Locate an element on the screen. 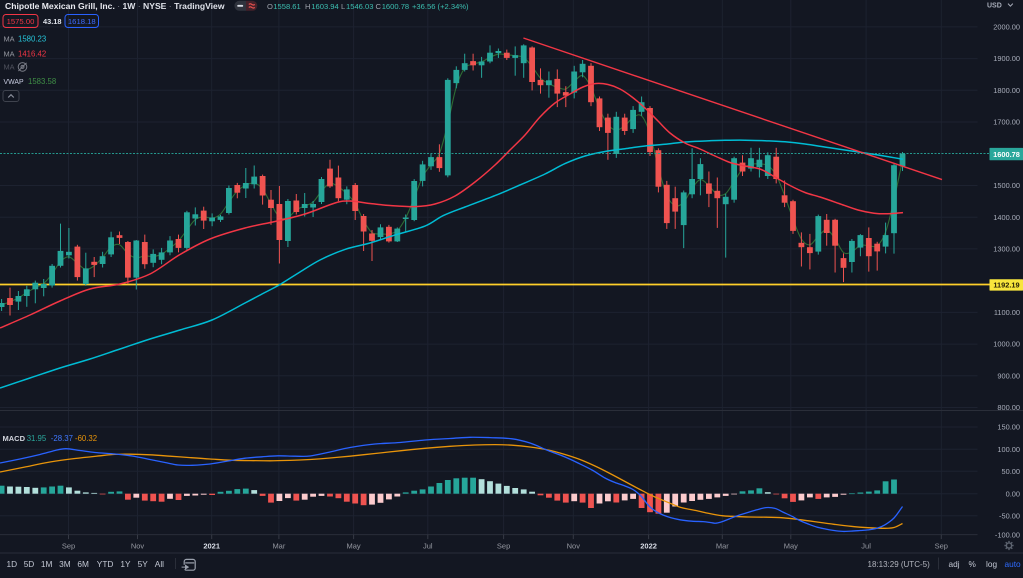  svg-text: 1Y is located at coordinates (125, 564).